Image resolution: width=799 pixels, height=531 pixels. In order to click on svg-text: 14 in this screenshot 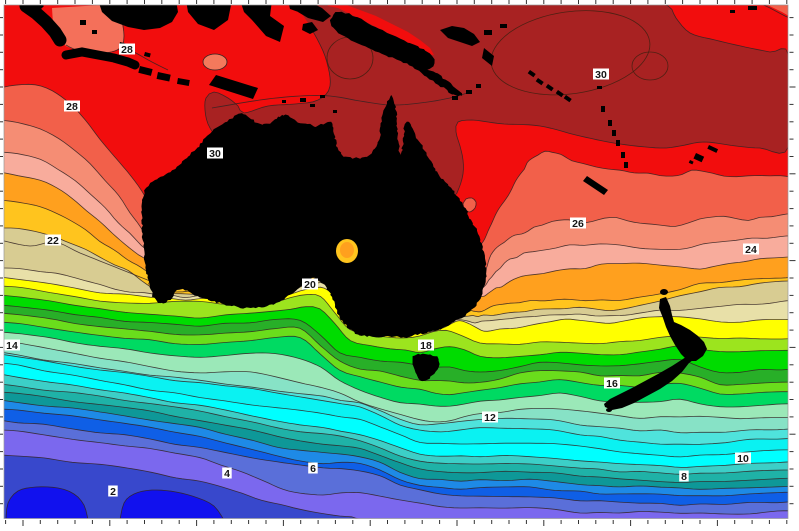, I will do `click(12, 346)`.